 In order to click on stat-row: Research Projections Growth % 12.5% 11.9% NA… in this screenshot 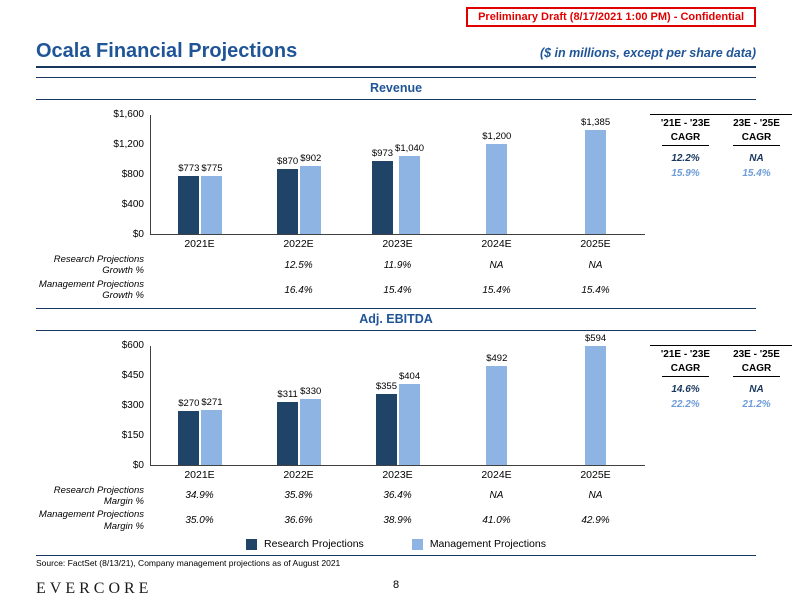, I will do `click(414, 265)`.